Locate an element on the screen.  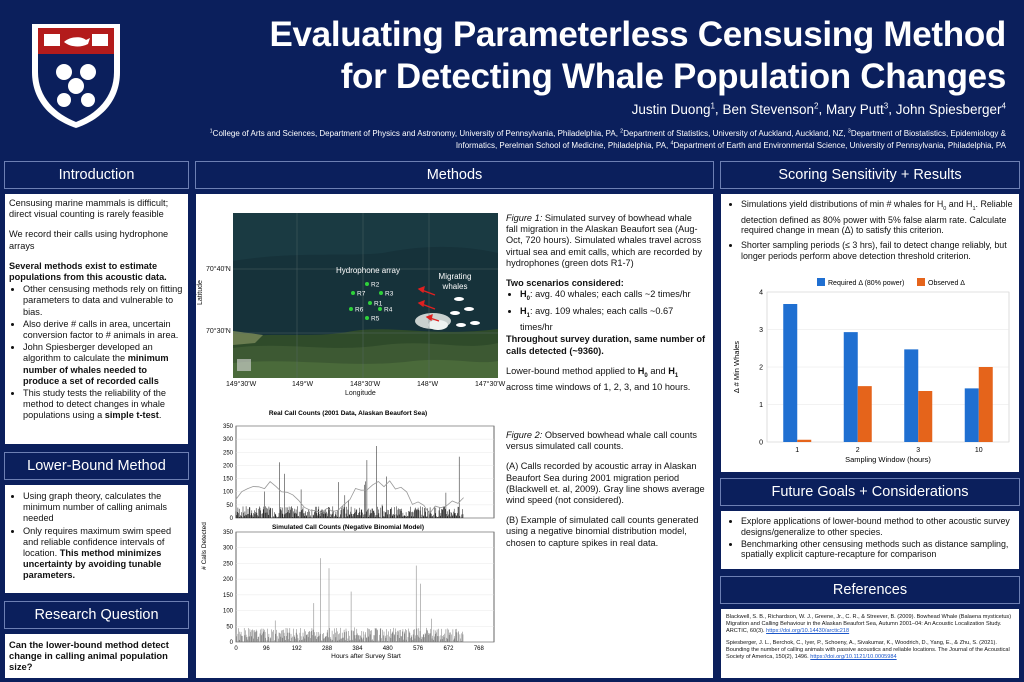
longitude-tick: 148°30'W is located at coordinates (365, 384).